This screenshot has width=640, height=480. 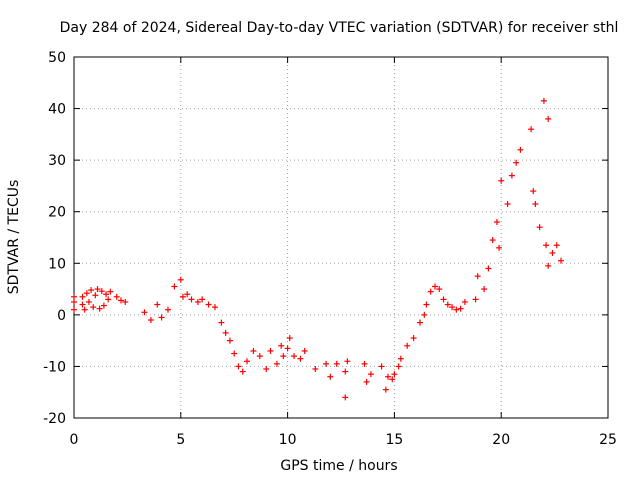 I want to click on y-tick-label: 30, so click(x=57, y=161).